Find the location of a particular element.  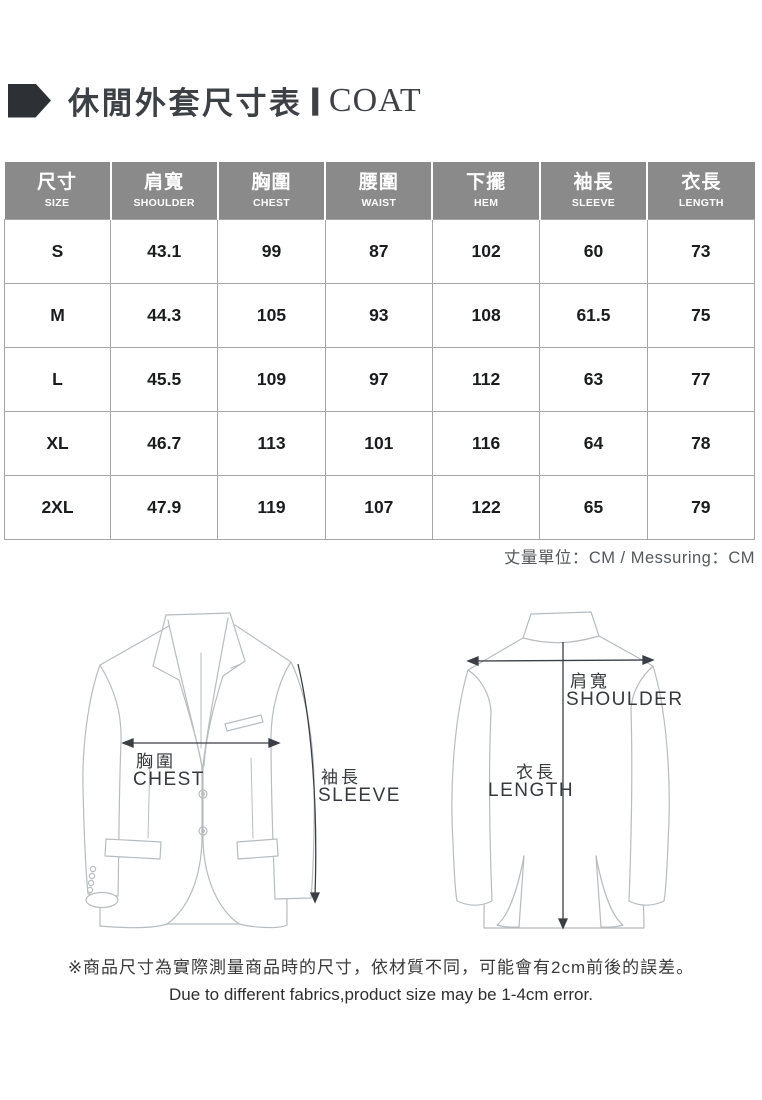

cell-value: 101 is located at coordinates (378, 443).